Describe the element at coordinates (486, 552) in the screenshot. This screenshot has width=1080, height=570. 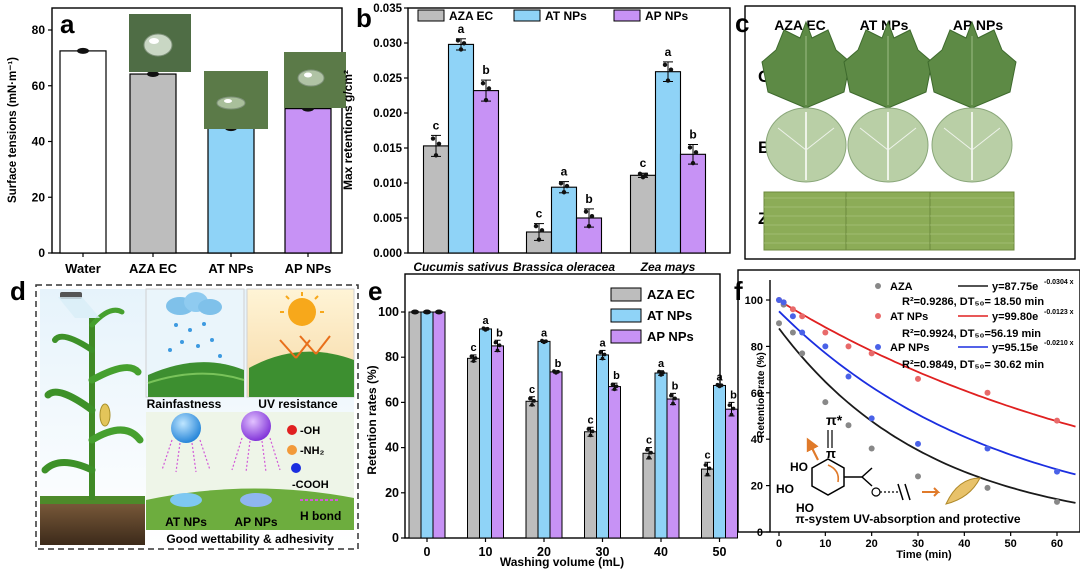
I see `xtick-label: 10` at that location.